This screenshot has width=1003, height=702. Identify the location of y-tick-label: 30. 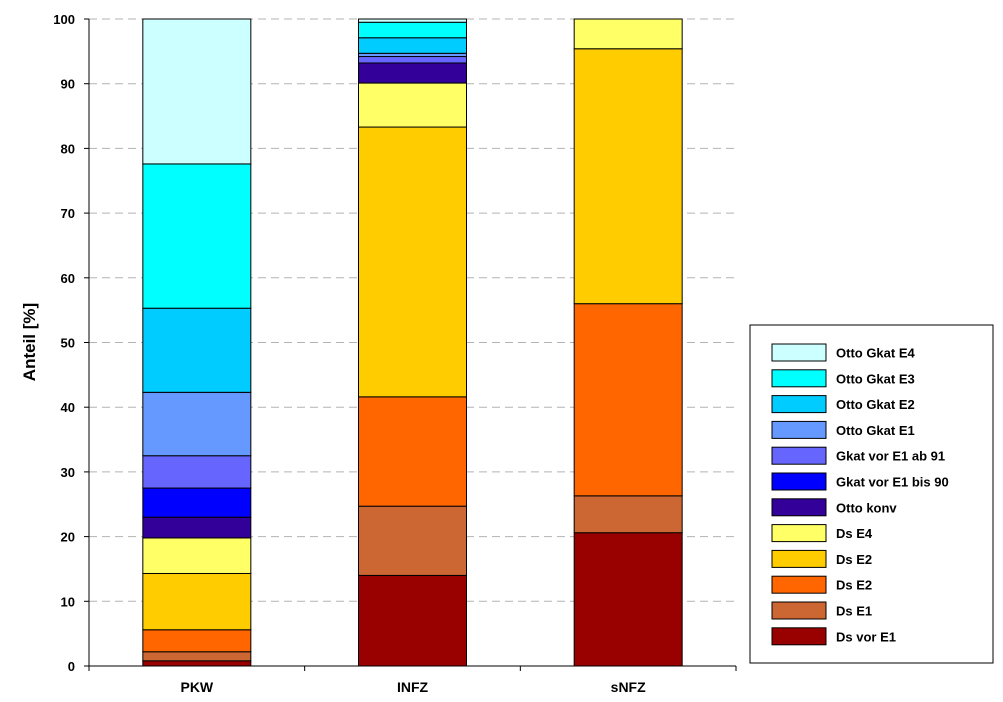
(68, 472).